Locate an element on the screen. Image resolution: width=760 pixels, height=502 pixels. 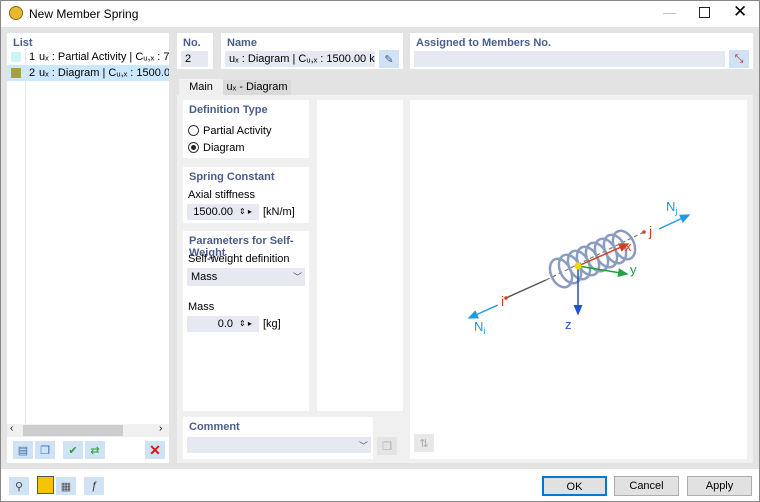
title-bar: New Member Spring — ✕ is located at coordinates (380, 14).